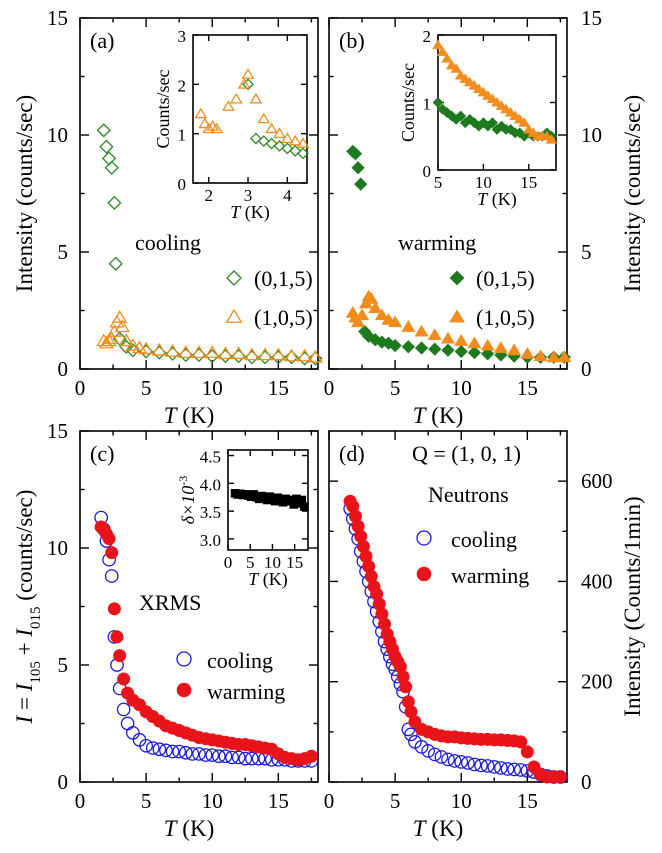 Image resolution: width=662 pixels, height=853 pixels. What do you see at coordinates (329, 388) in the screenshot?
I see `panel-b-xtick-label: 0` at bounding box center [329, 388].